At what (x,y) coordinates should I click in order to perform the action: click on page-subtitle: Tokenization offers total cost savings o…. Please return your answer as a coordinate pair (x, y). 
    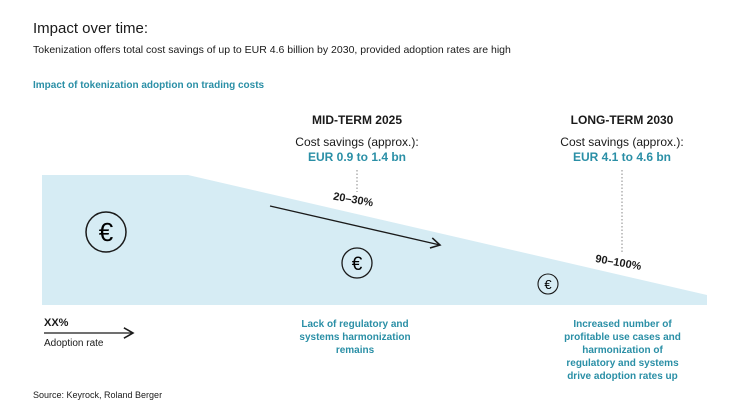
    Looking at the image, I should click on (272, 50).